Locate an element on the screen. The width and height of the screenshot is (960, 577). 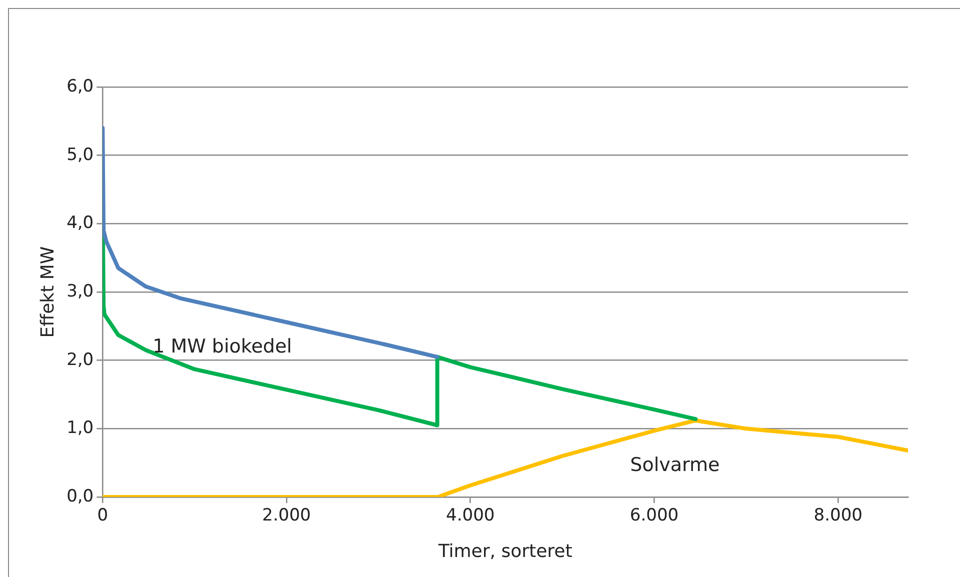
x-tick-label: 4.000 is located at coordinates (470, 516).